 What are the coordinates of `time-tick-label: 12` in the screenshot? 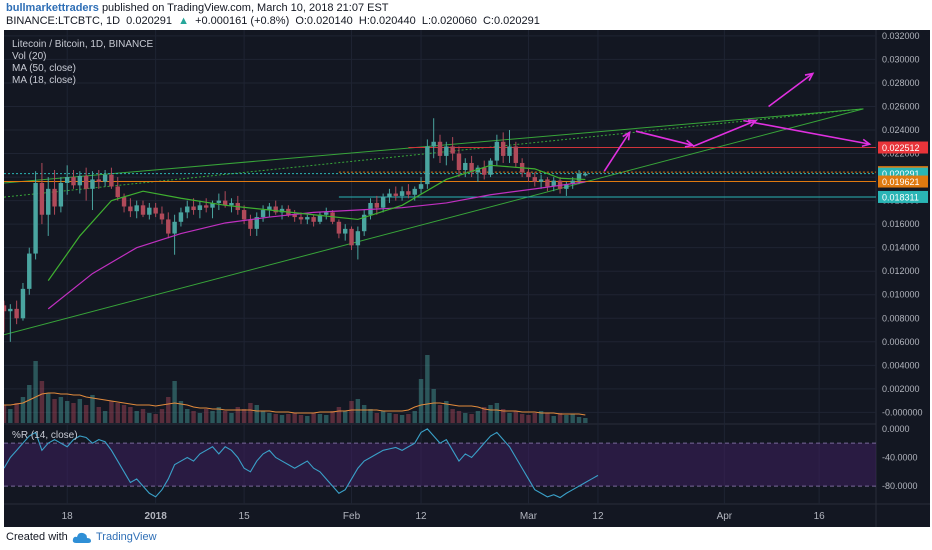 It's located at (421, 516).